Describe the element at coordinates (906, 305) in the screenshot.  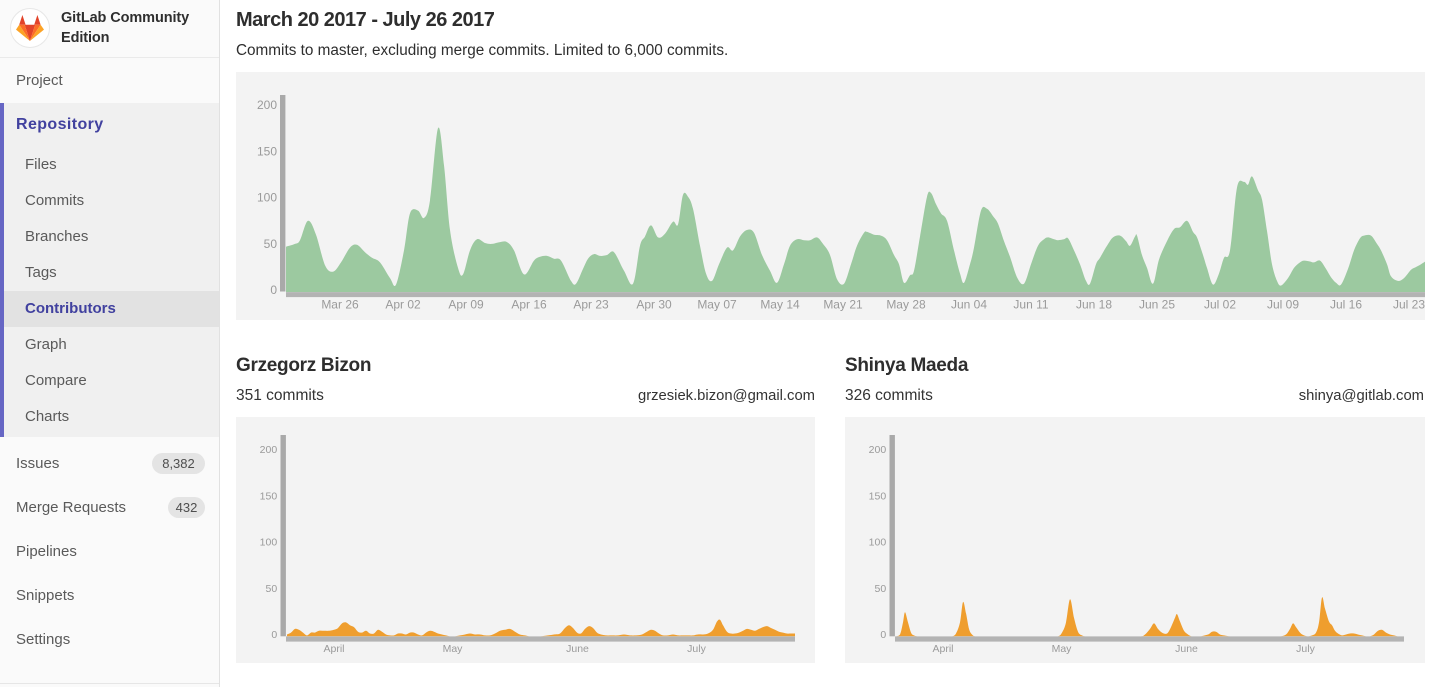
I see `svg-text: May 28` at that location.